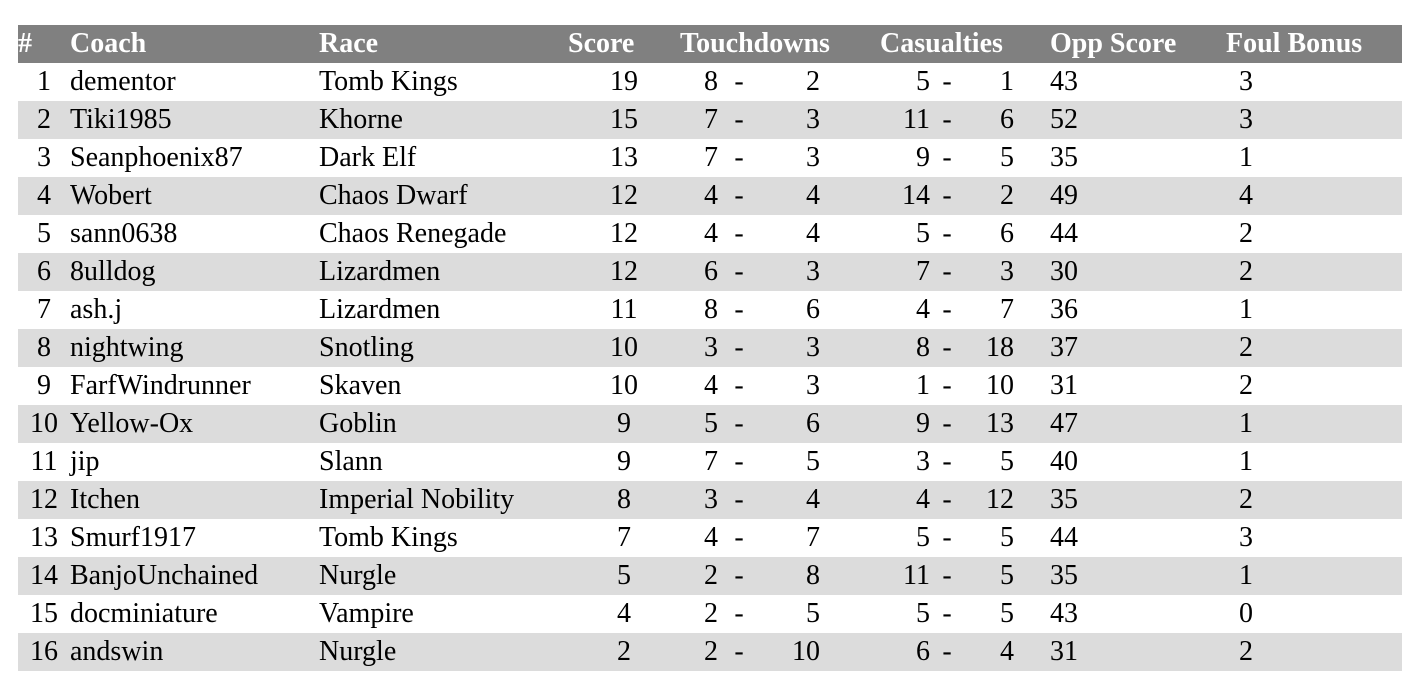 The image size is (1424, 693). I want to click on table-row: 7 ash.j Lizardmen 11 8-6 4-7 36 1, so click(710, 310).